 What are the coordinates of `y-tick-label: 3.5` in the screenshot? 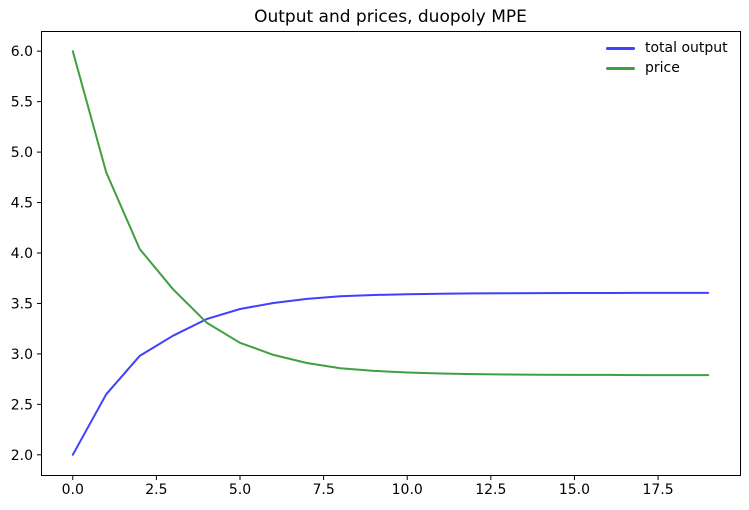 It's located at (22, 304).